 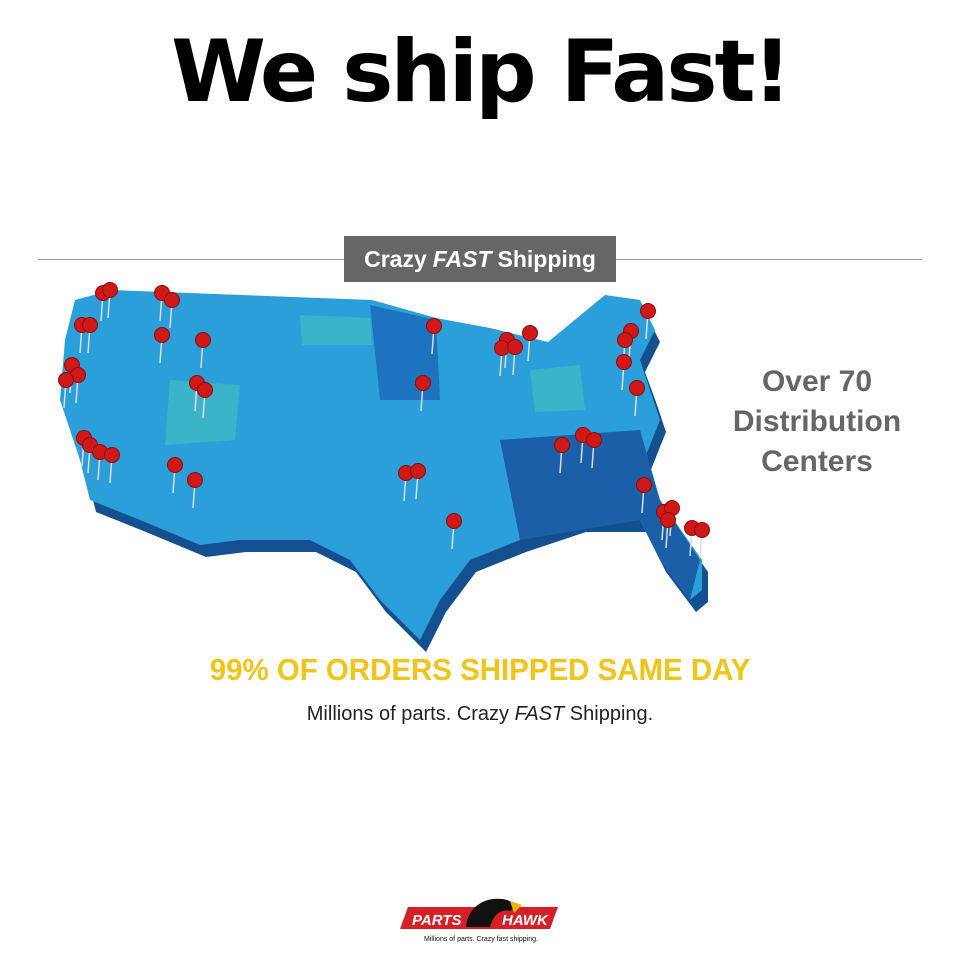 I want to click on distribution-centers-text: Over 70 Distribution Centers, so click(x=817, y=422).